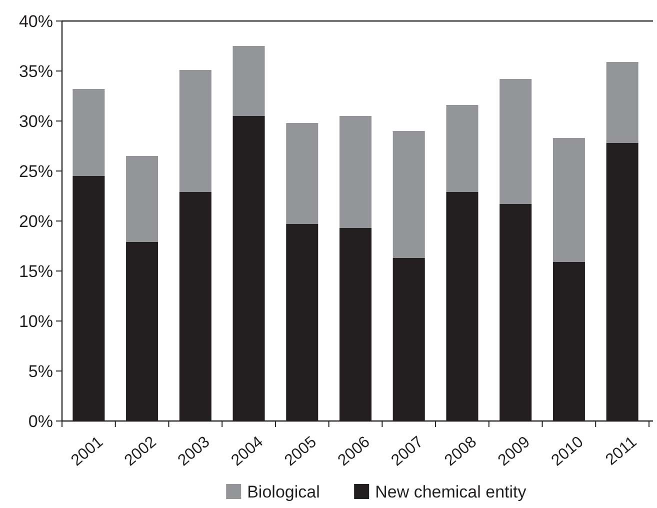 The height and width of the screenshot is (508, 657). What do you see at coordinates (35, 71) in the screenshot?
I see `y-tick-label: 35%` at bounding box center [35, 71].